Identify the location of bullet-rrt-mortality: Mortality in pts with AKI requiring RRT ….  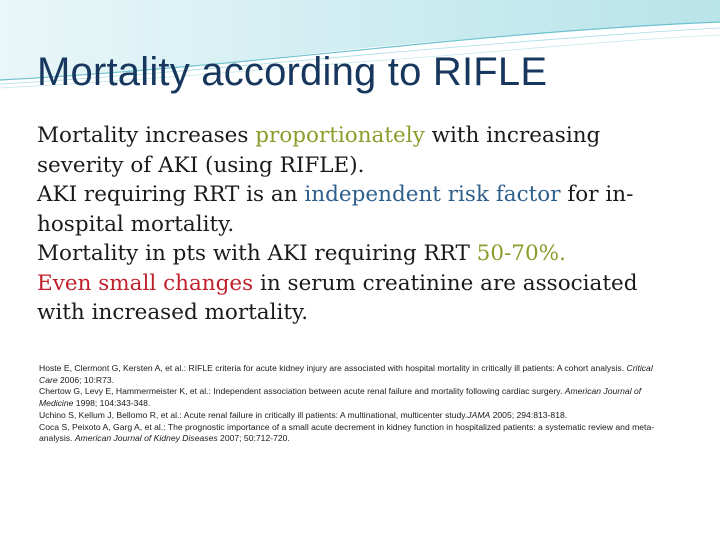
(362, 254).